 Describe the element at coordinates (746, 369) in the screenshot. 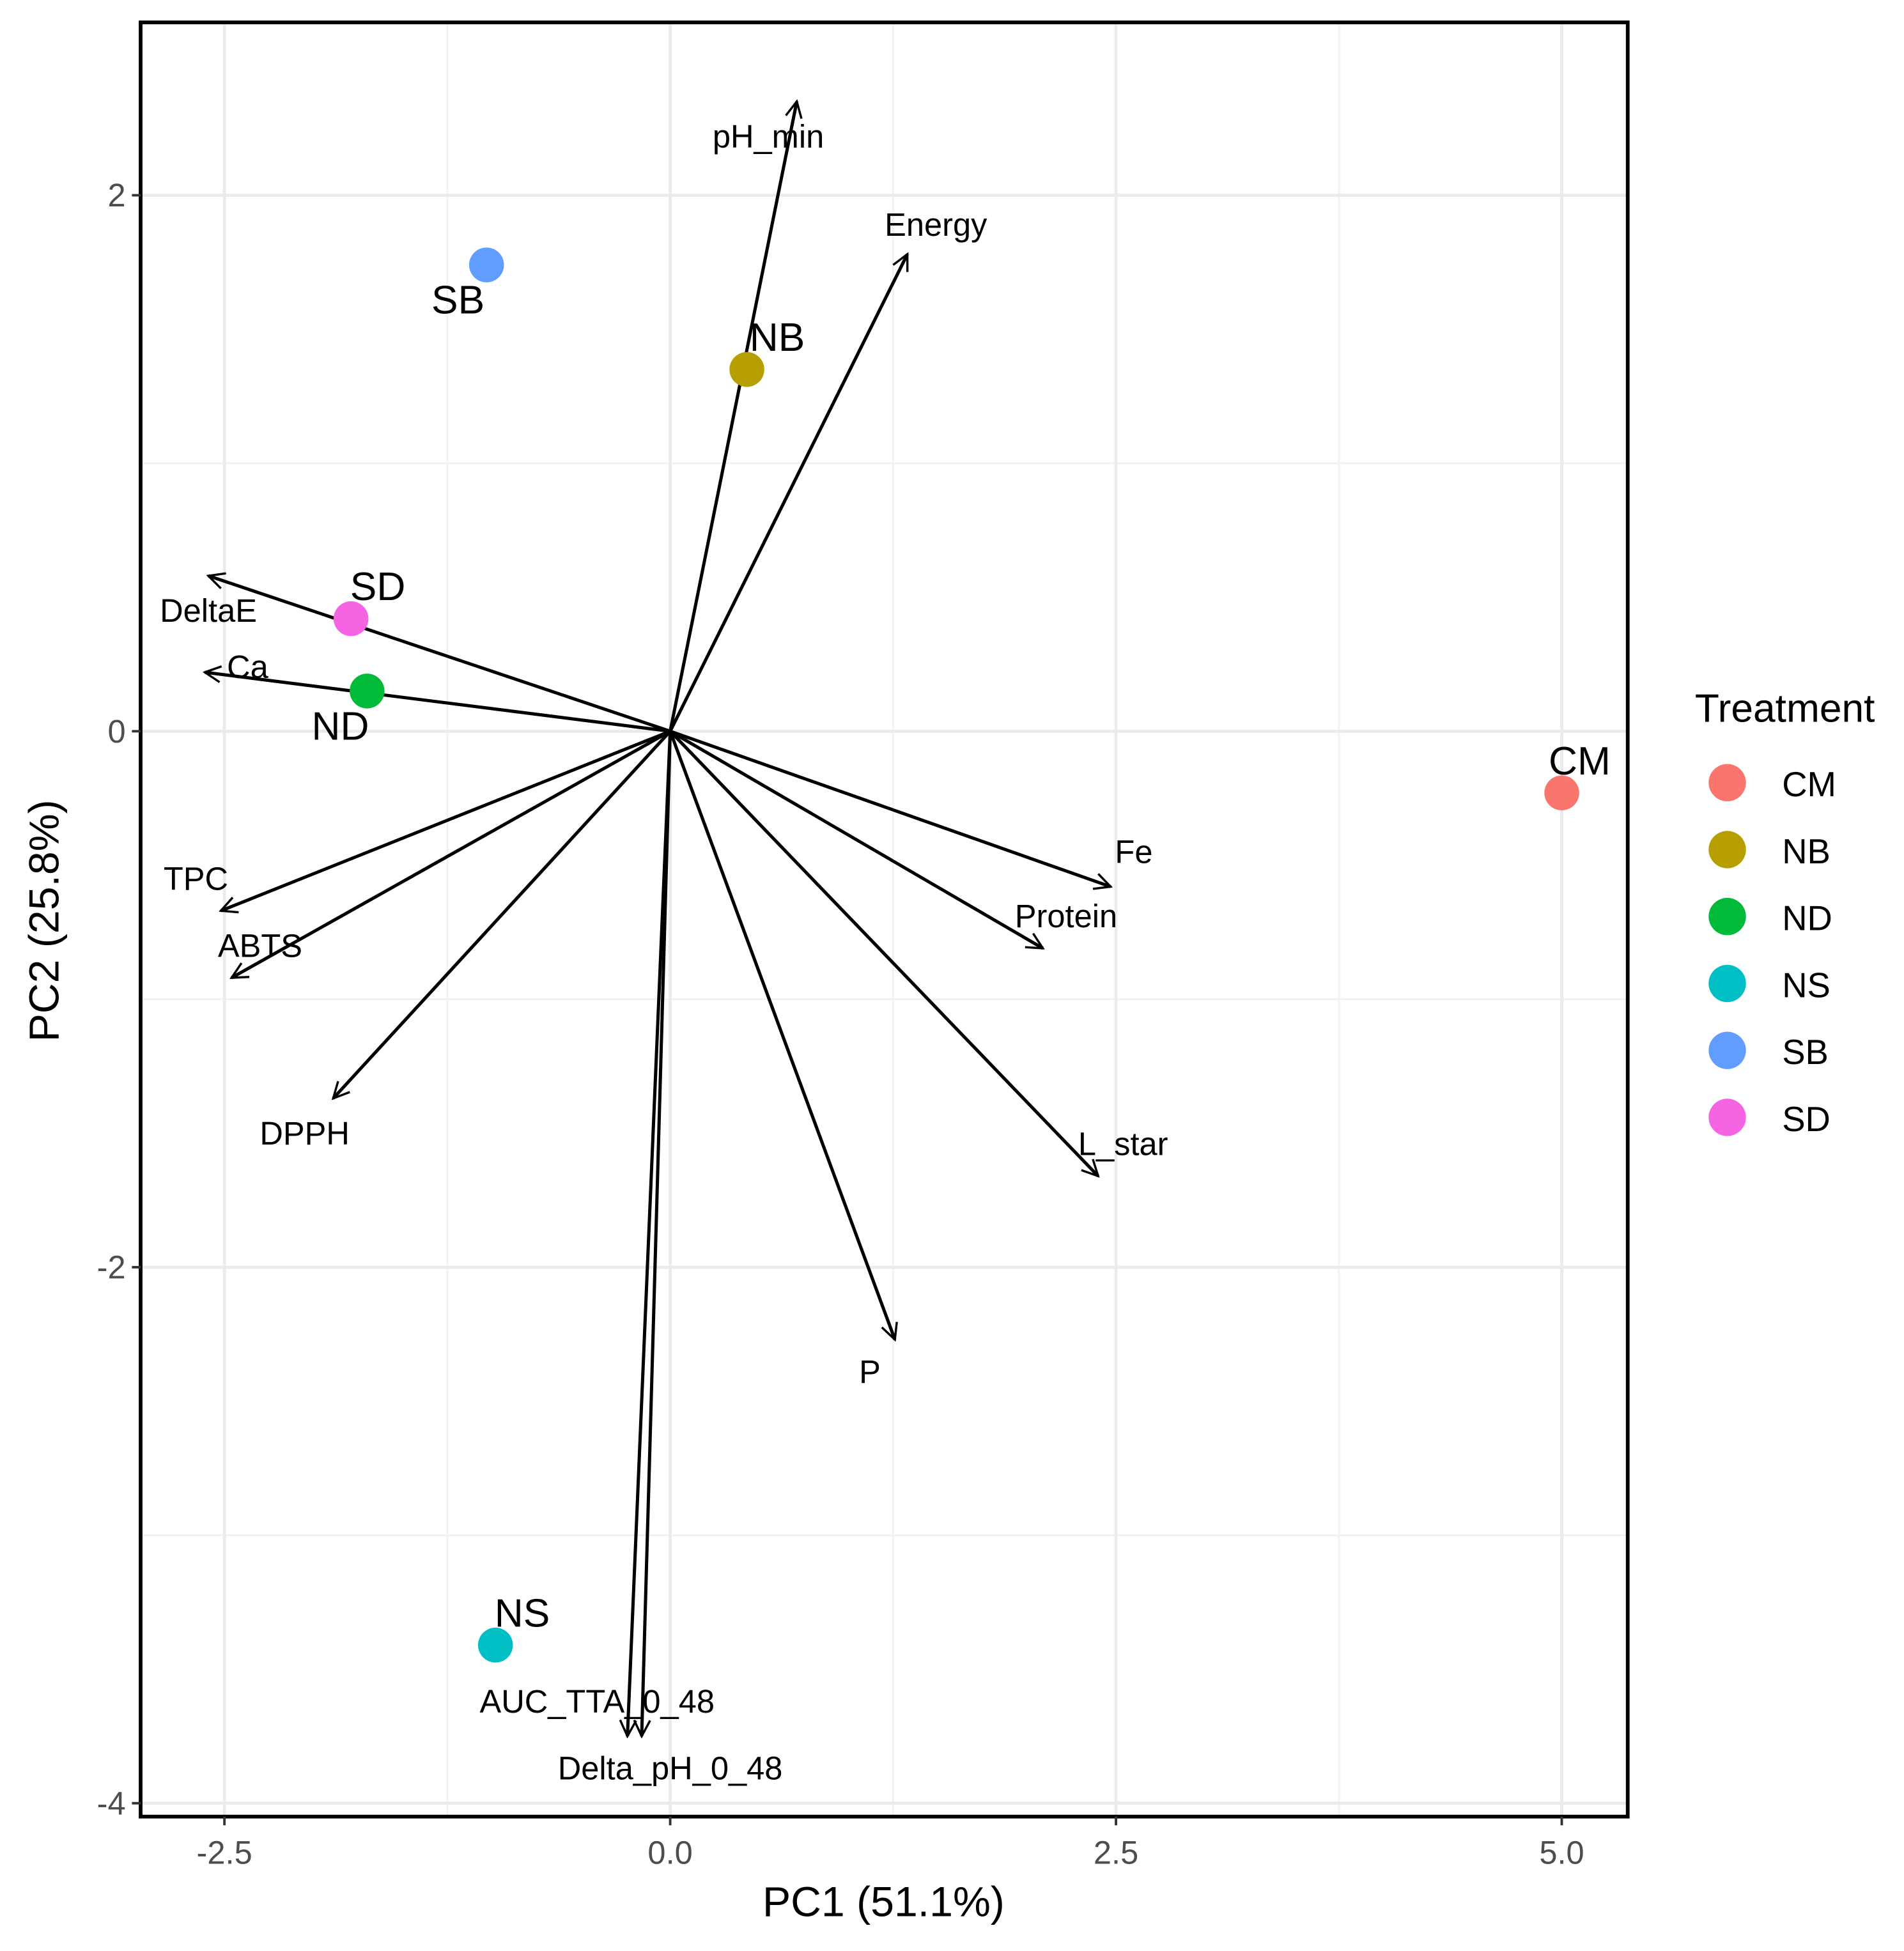

I see `score-point-nb` at that location.